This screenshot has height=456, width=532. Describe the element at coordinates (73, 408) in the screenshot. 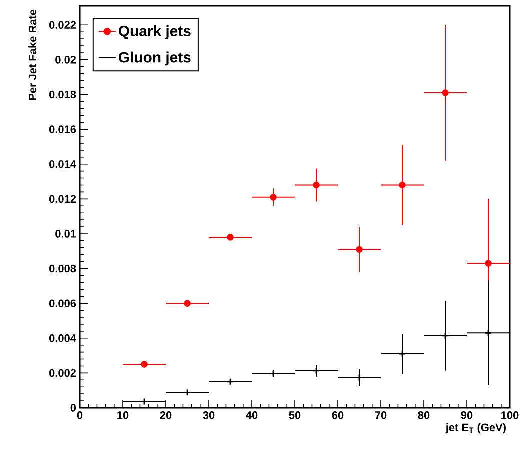

I see `y-tick-label: 0` at that location.